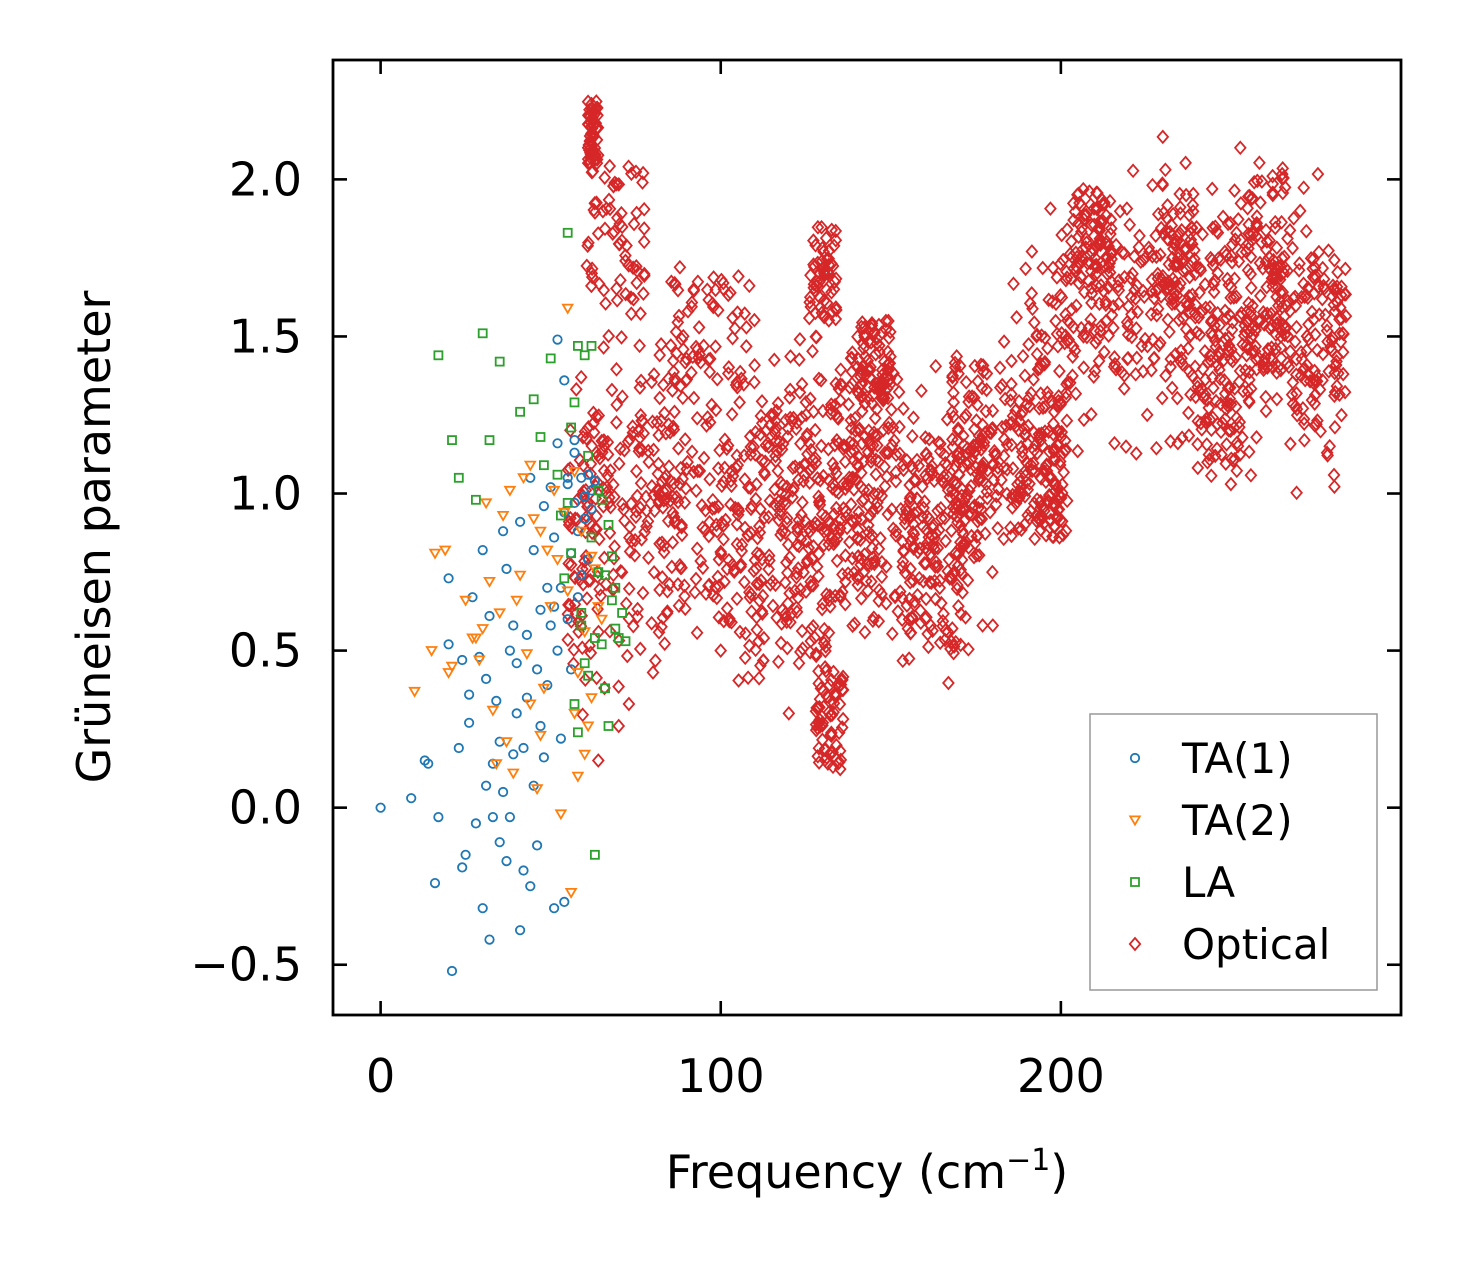 The height and width of the screenshot is (1264, 1462). I want to click on y-tick-label: 0.0, so click(265, 808).